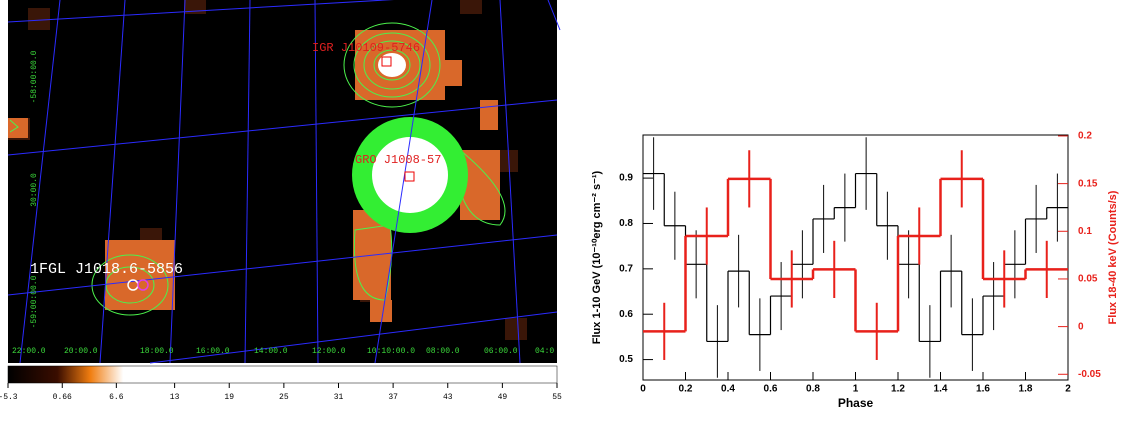  I want to click on colorbar-ticks: -5.3 0.66 6.6 13 19 25 31 37 43 49 55, so click(281, 392).